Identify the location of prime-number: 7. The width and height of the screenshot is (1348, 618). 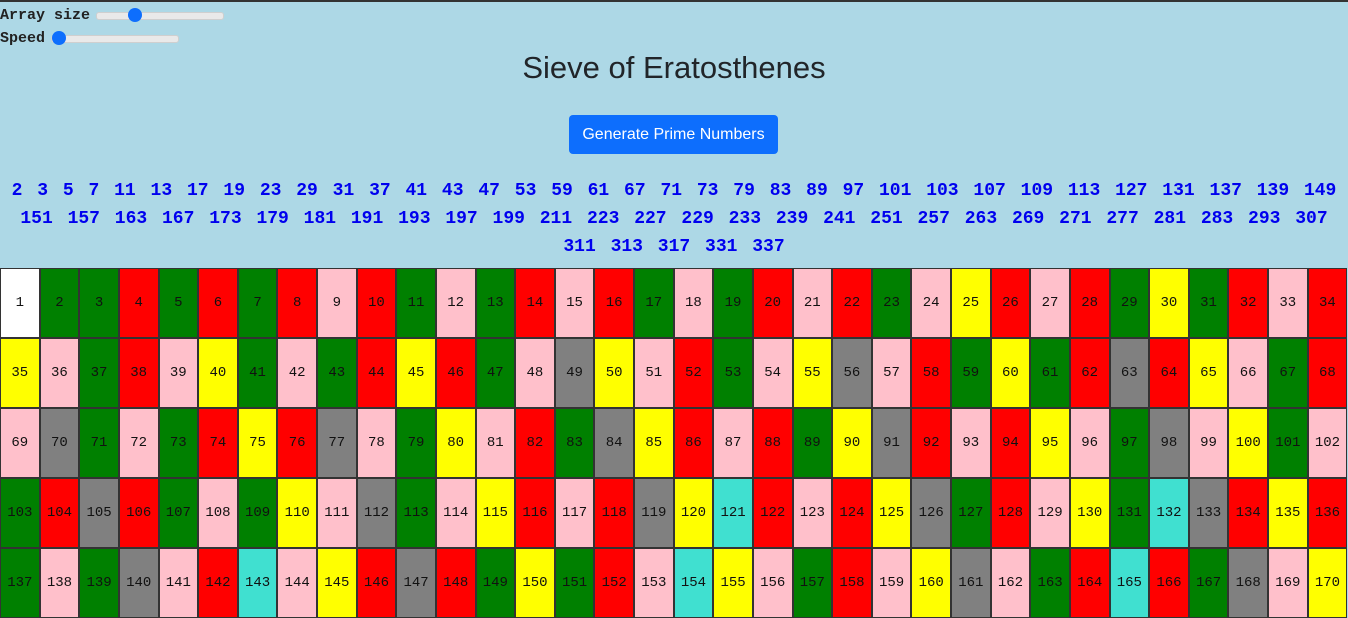
(94, 191).